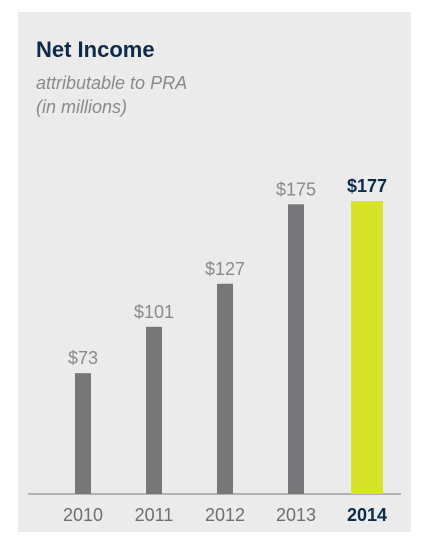 The image size is (429, 546). What do you see at coordinates (154, 410) in the screenshot?
I see `bar-2011` at bounding box center [154, 410].